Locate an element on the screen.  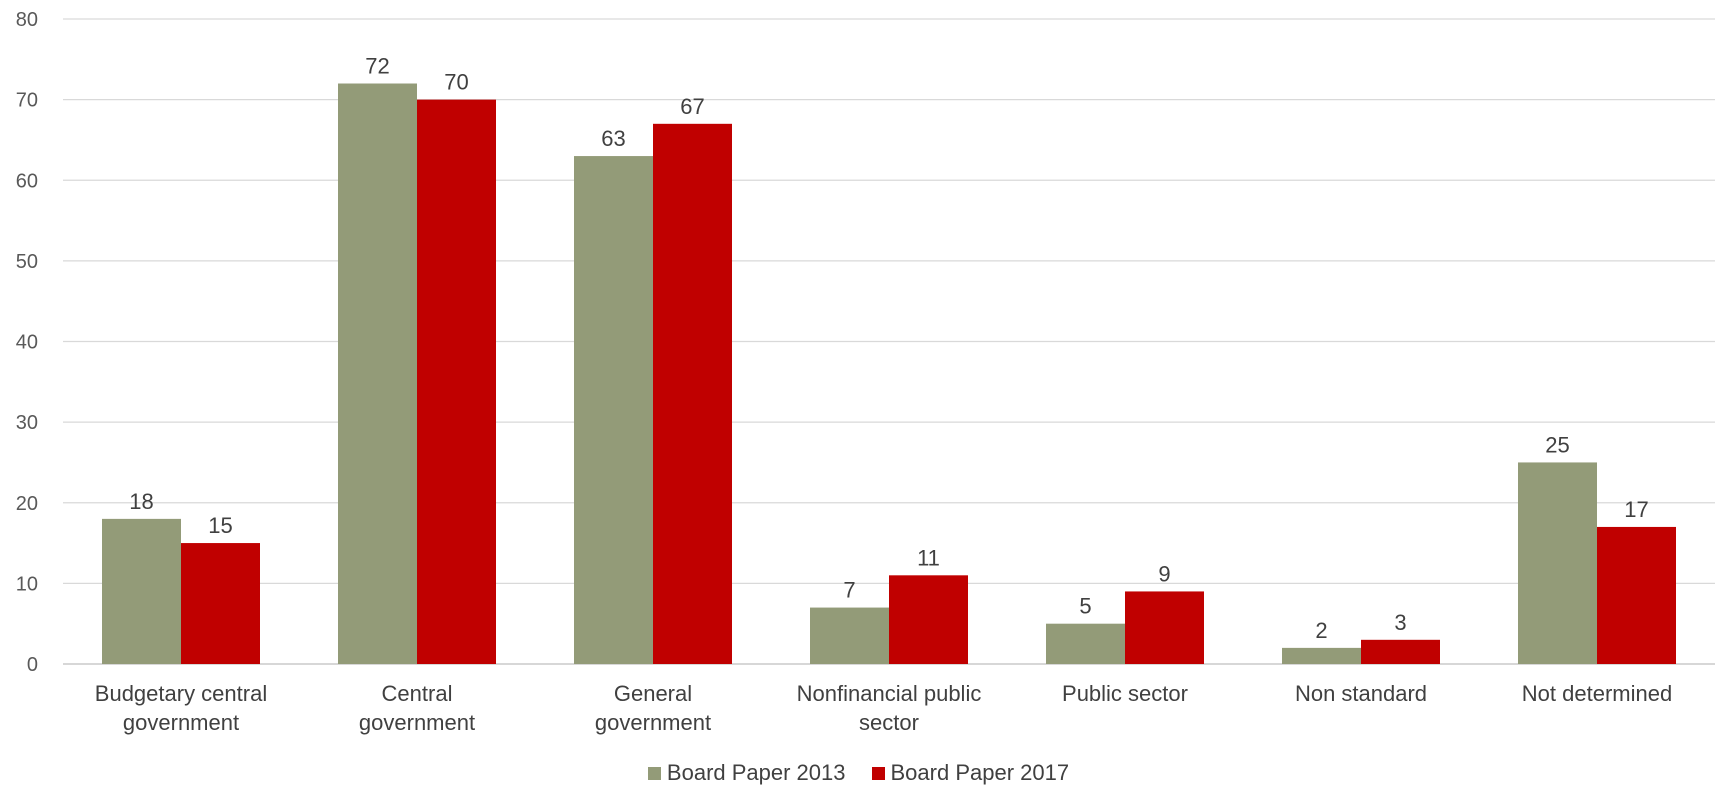
legend-item-series-2: Board Paper 2017 is located at coordinates (970, 773).